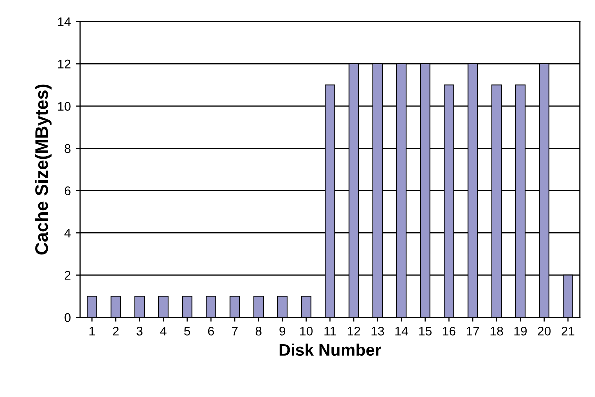 The height and width of the screenshot is (397, 595). Describe the element at coordinates (64, 22) in the screenshot. I see `y-tick-label: 14` at that location.